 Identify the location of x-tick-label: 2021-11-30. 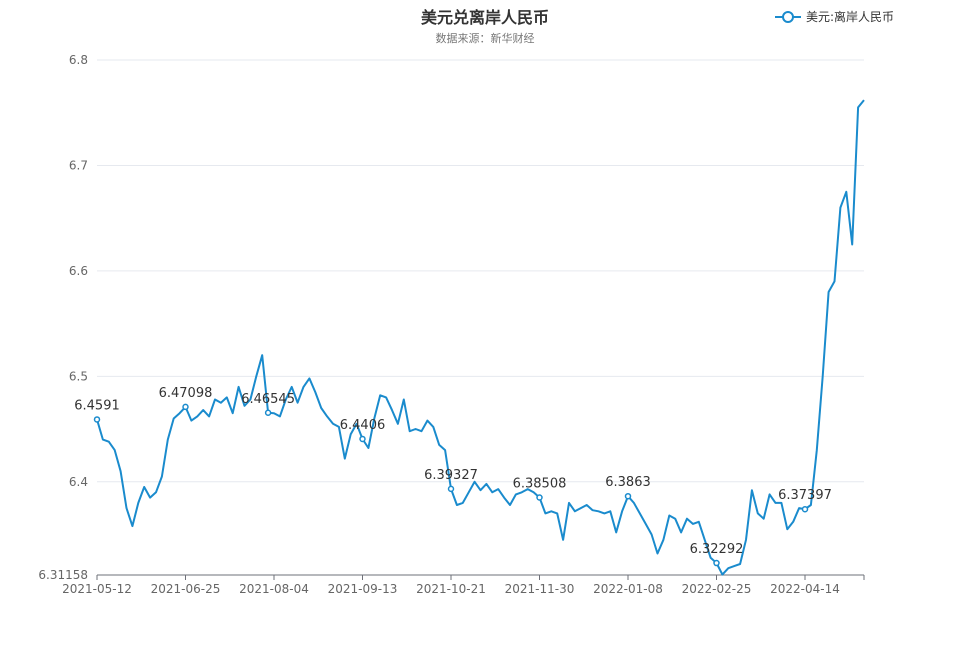
(540, 589).